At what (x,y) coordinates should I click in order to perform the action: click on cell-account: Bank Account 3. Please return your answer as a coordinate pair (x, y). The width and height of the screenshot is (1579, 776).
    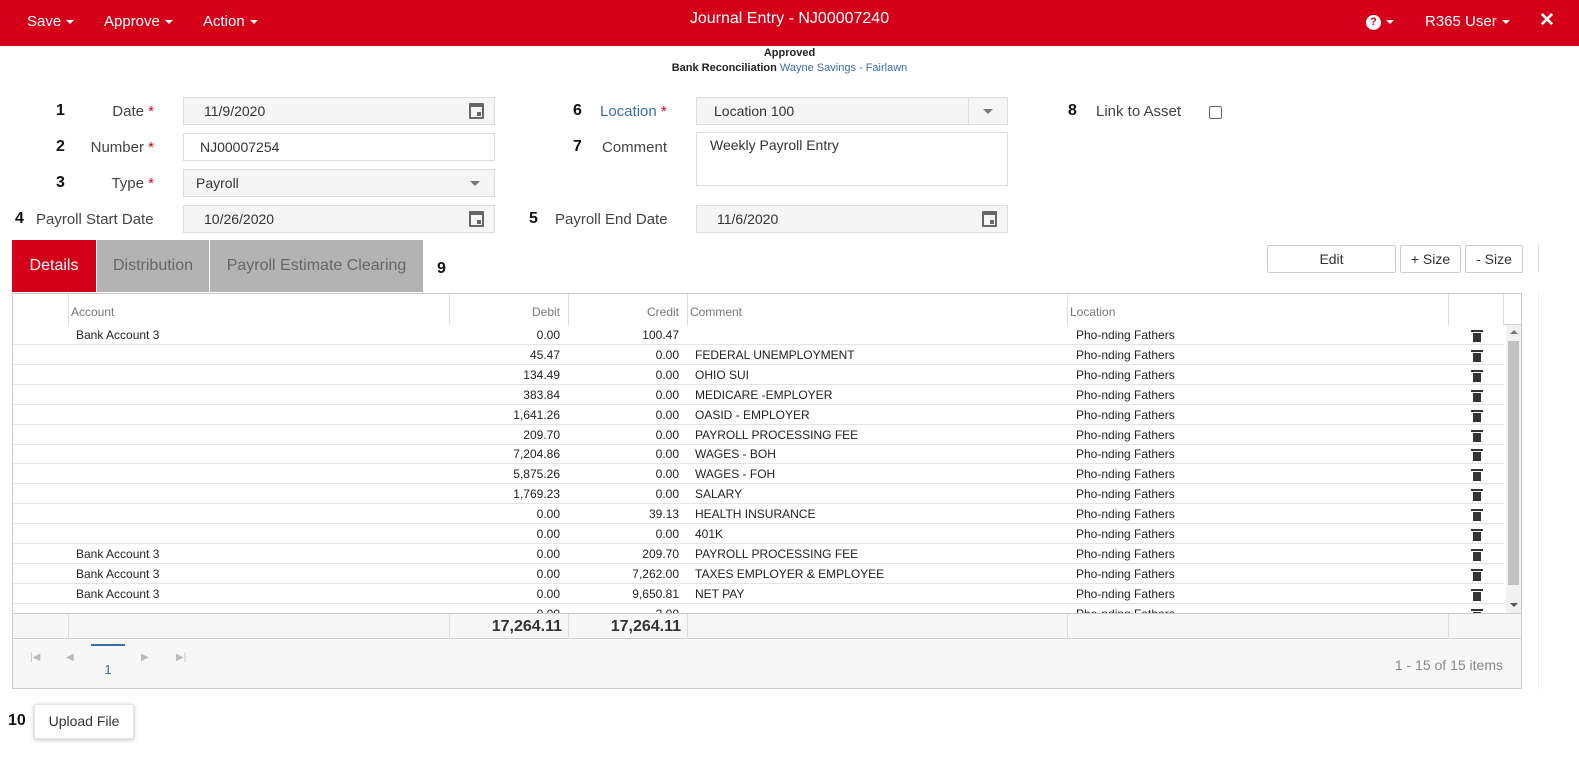
    Looking at the image, I should click on (118, 593).